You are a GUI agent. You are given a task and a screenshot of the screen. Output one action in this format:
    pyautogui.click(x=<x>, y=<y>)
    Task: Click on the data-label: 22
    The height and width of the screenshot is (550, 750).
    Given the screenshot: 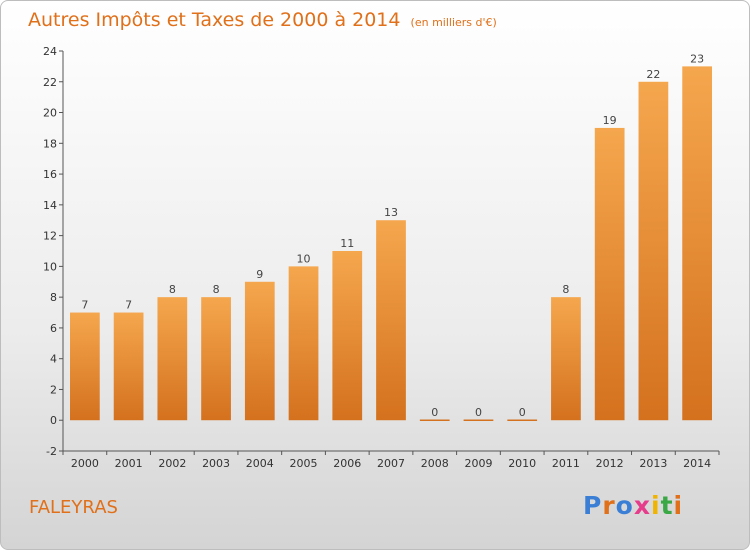 What is the action you would take?
    pyautogui.click(x=653, y=74)
    